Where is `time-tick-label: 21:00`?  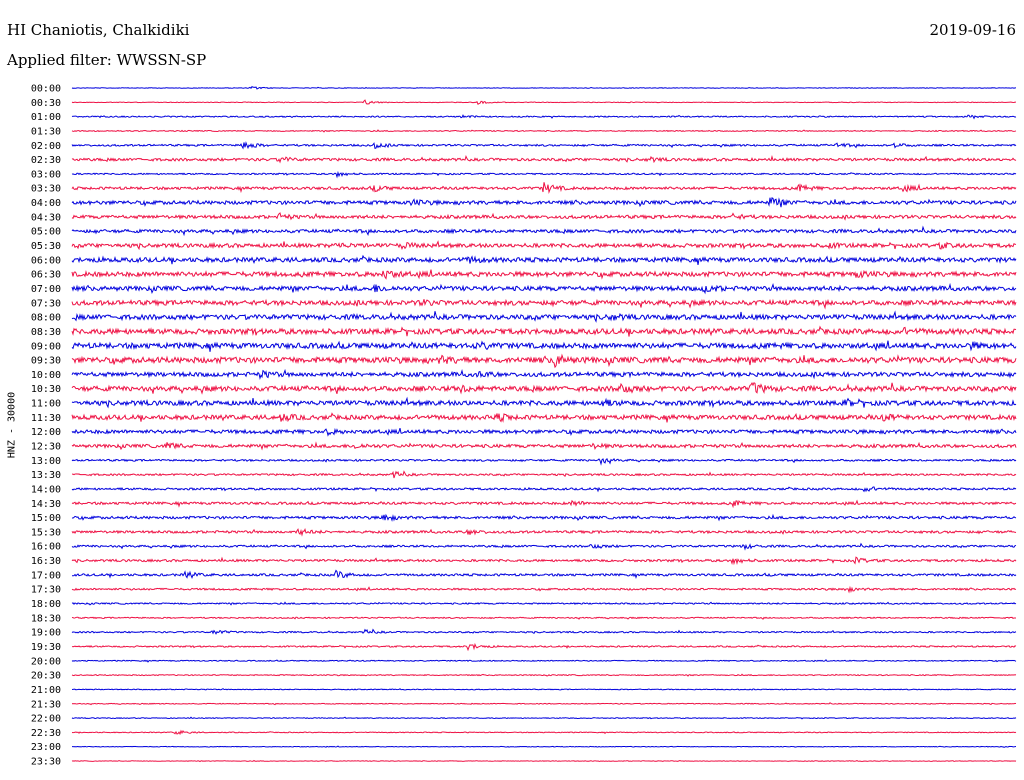
time-tick-label: 21:00 is located at coordinates (46, 690).